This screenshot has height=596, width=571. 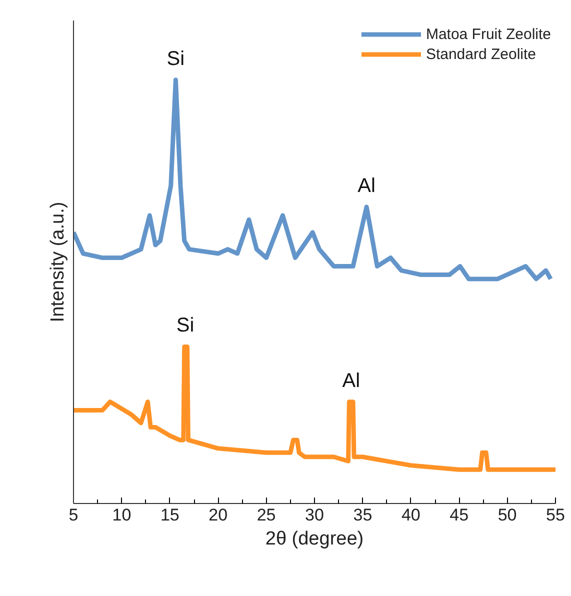 I want to click on legend-label: Standard Zeolite, so click(x=481, y=54).